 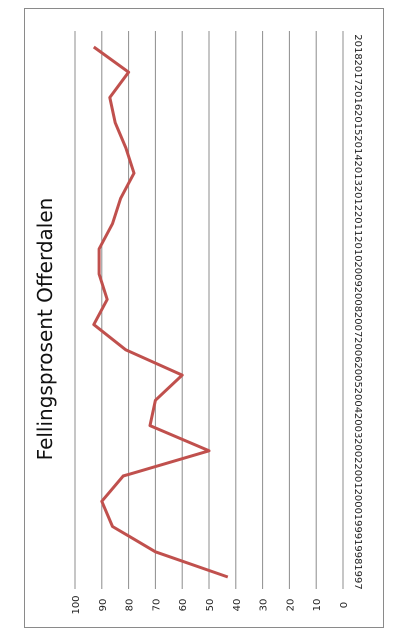 I want to click on x-tick-label: 2011, so click(x=357, y=223).